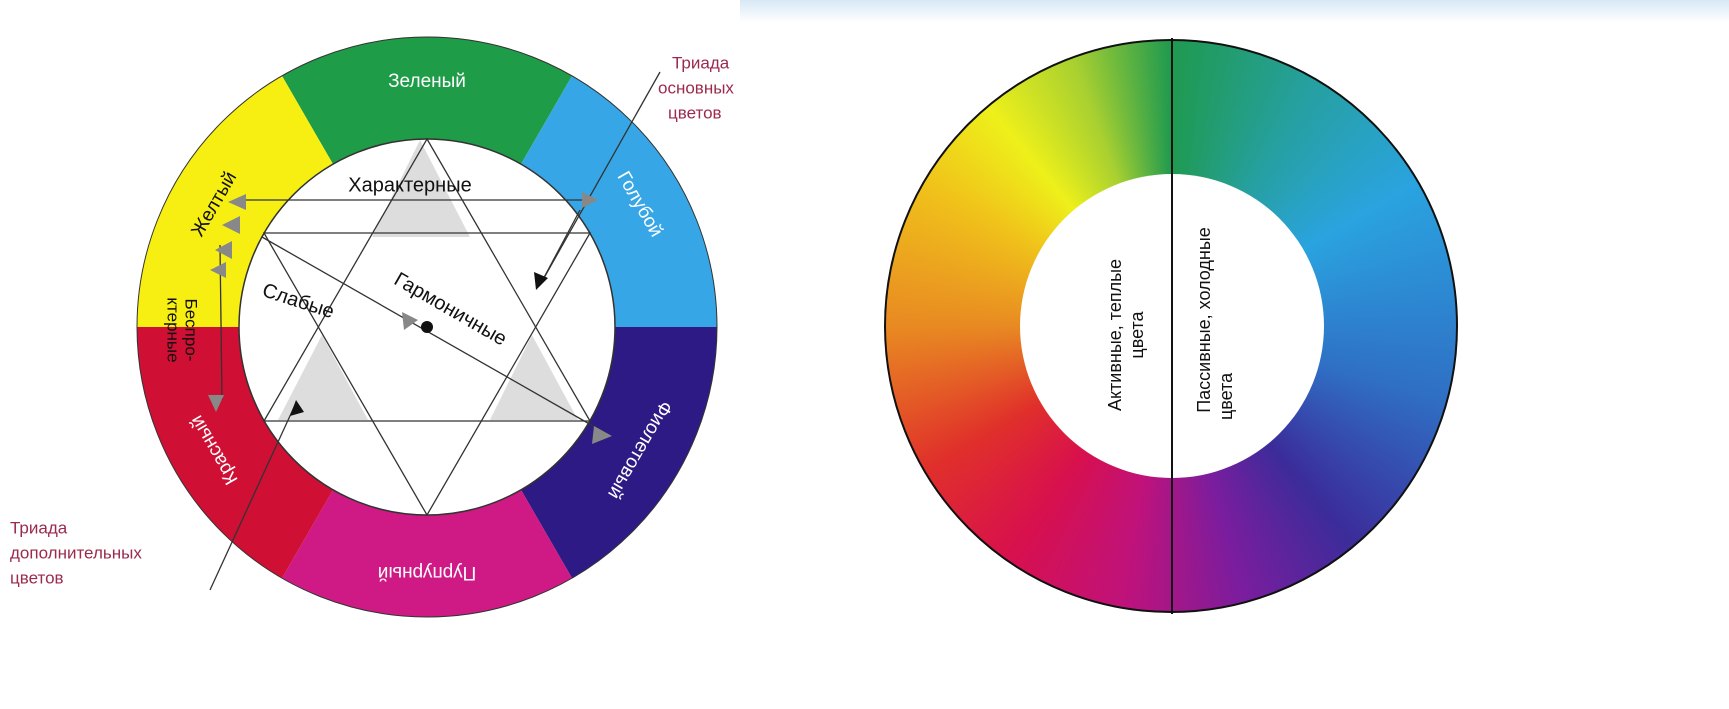 The width and height of the screenshot is (1729, 709). Describe the element at coordinates (427, 81) in the screenshot. I see `segment-label: Зеленый` at that location.